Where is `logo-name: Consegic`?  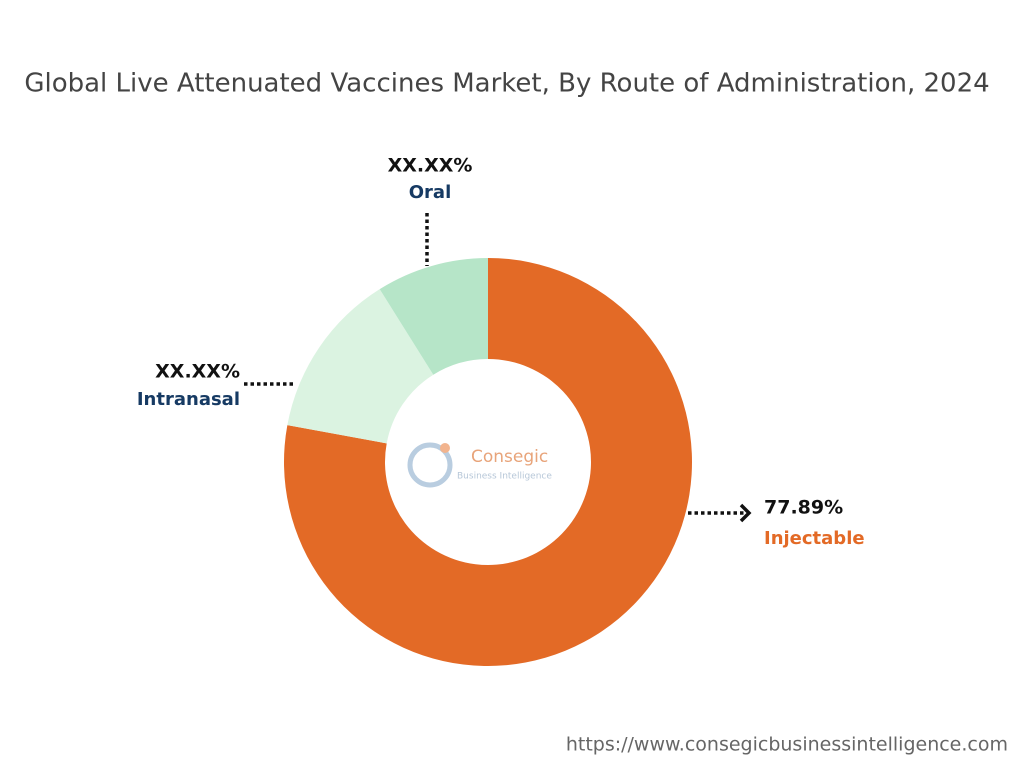
logo-name: Consegic is located at coordinates (509, 457).